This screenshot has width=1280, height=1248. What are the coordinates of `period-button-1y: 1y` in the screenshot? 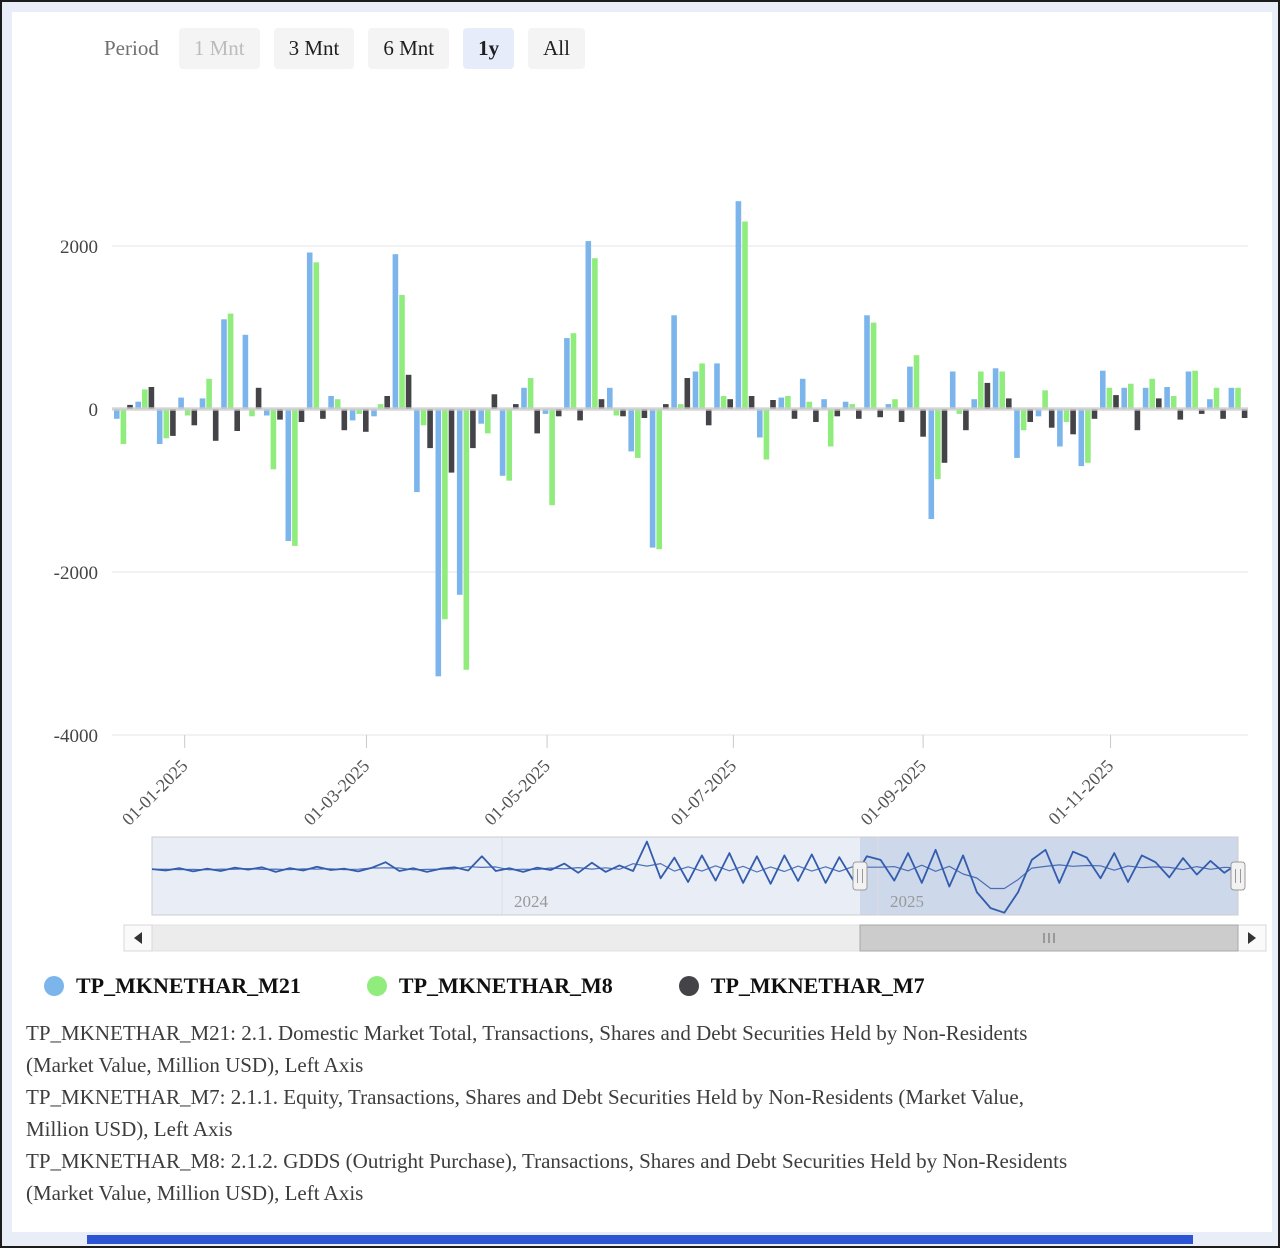 It's located at (489, 48).